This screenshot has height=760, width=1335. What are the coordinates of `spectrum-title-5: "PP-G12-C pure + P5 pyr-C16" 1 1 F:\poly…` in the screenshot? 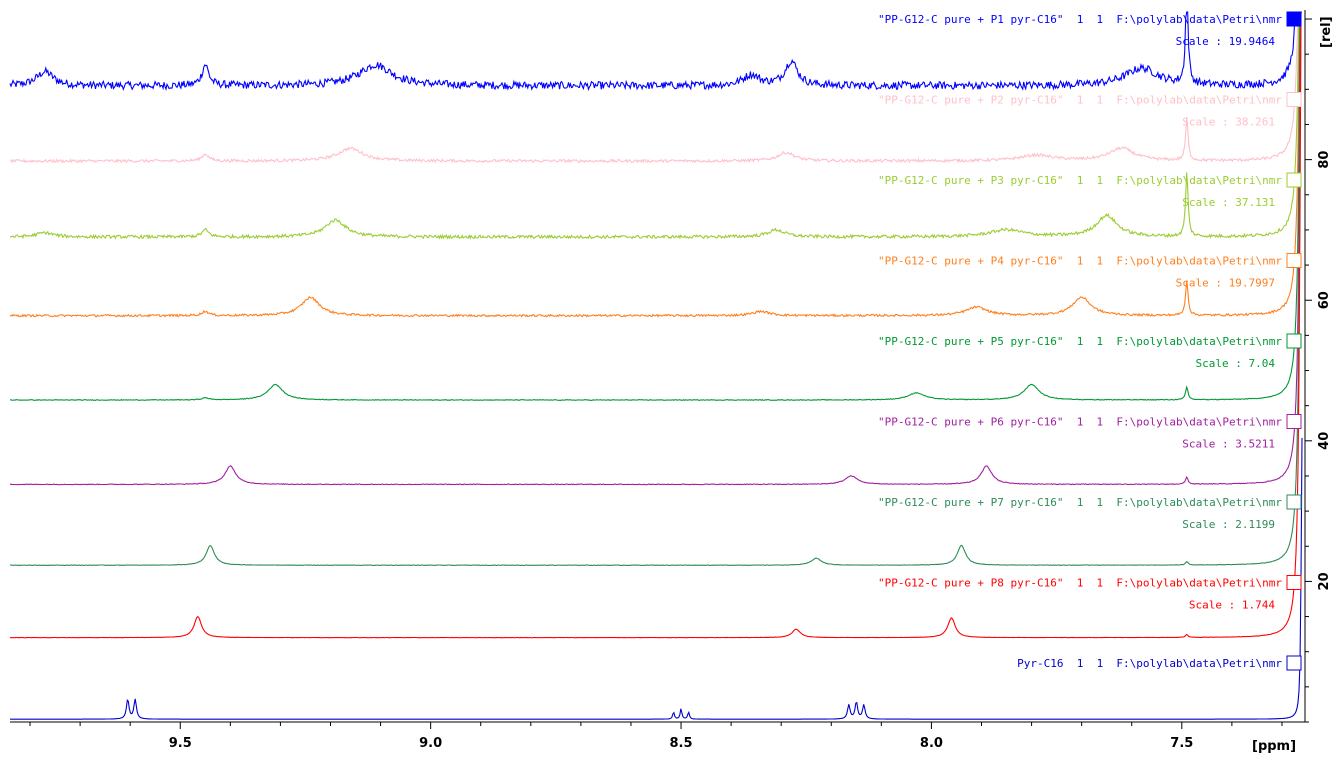 It's located at (1080, 341).